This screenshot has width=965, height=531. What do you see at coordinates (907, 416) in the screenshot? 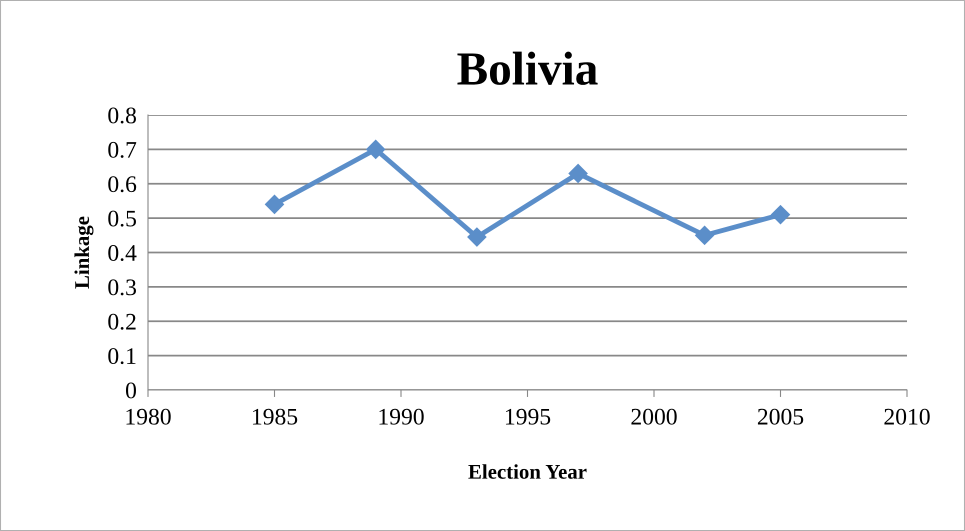
I see `x-tick-label: 2010` at bounding box center [907, 416].